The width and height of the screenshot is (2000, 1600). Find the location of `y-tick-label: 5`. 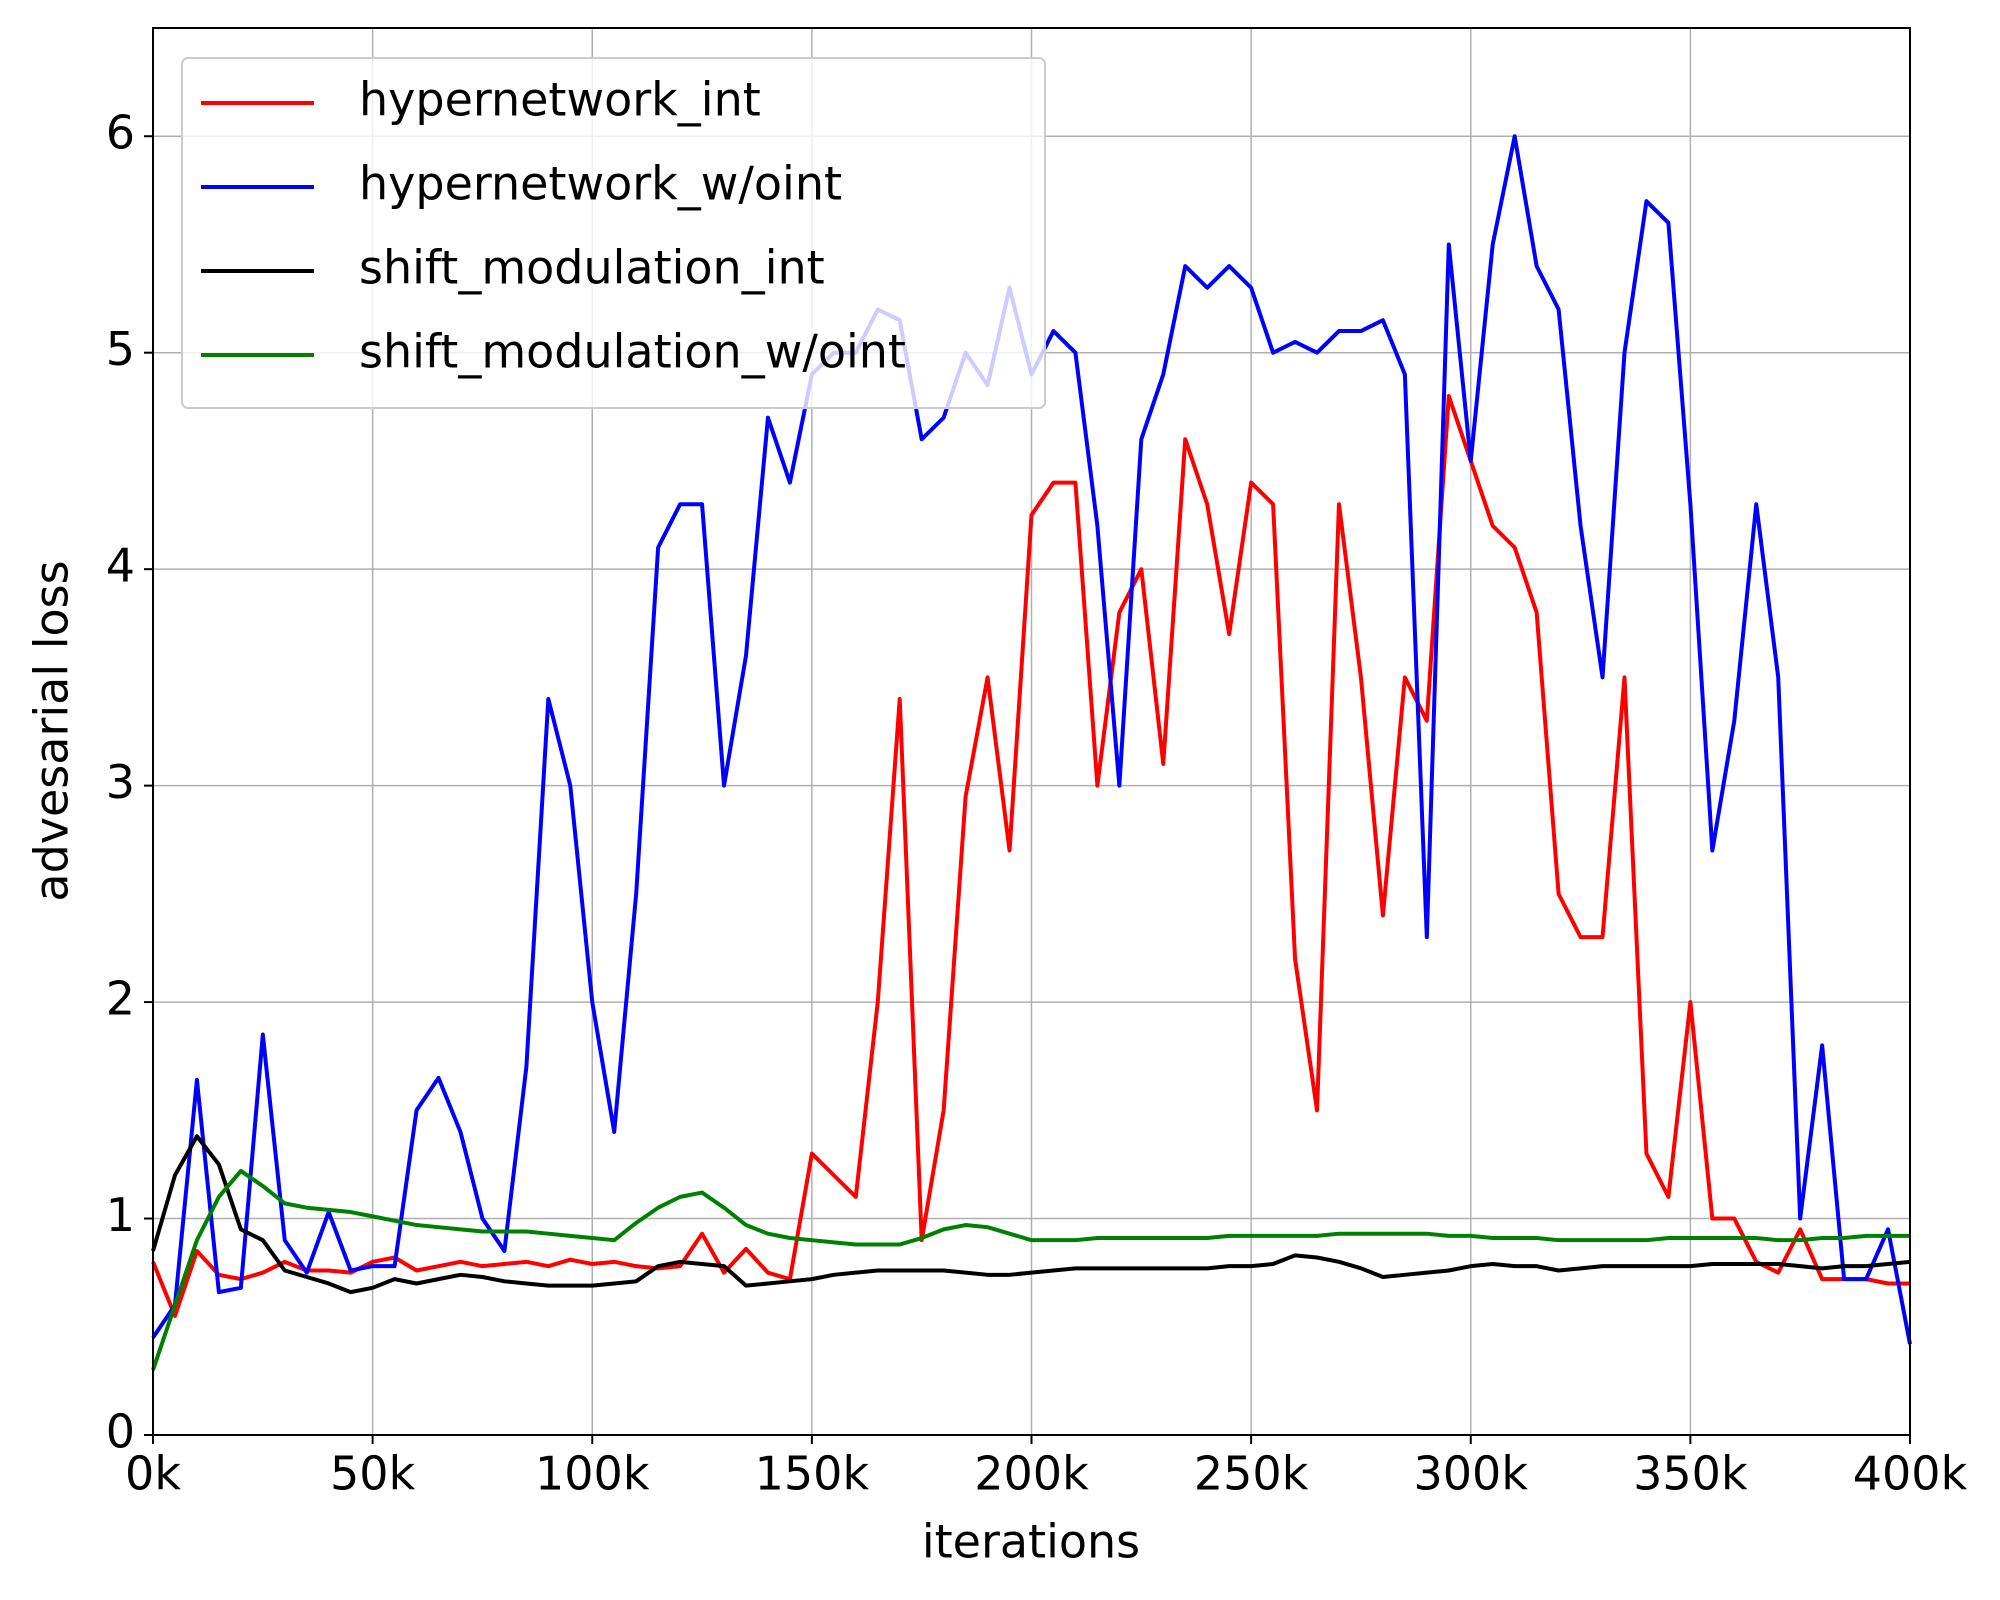

y-tick-label: 5 is located at coordinates (120, 349).